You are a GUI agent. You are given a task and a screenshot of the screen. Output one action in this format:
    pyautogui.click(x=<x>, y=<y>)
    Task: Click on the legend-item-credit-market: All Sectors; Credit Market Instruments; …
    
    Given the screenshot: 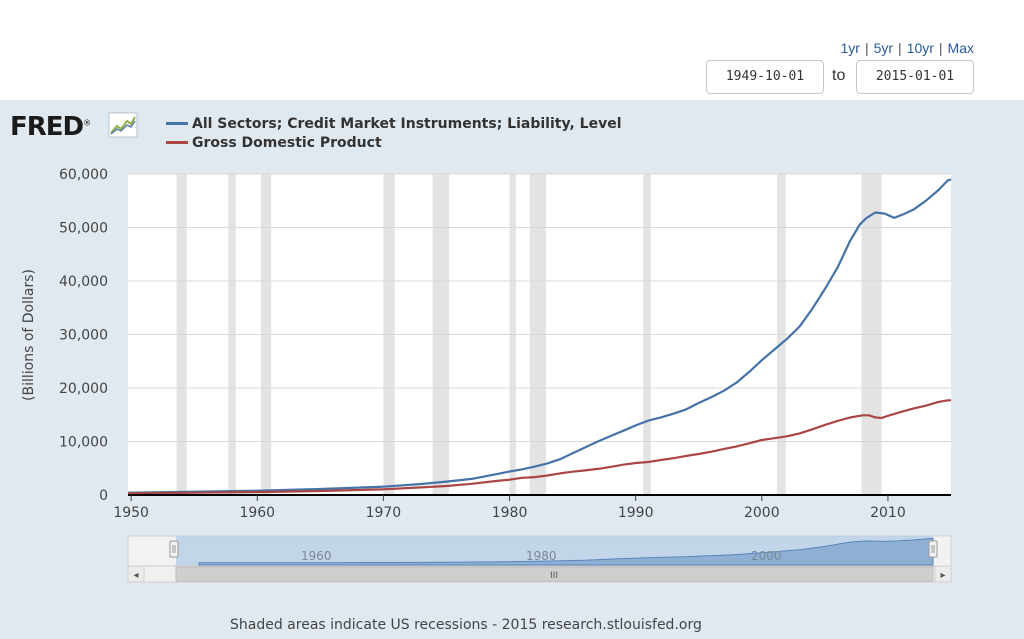 What is the action you would take?
    pyautogui.click(x=394, y=124)
    